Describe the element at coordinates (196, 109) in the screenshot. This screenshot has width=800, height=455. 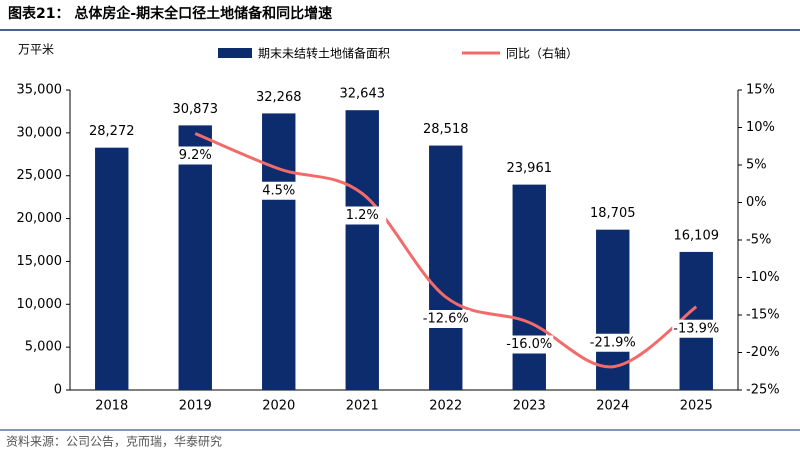
I see `bar-value-label: 30,873` at that location.